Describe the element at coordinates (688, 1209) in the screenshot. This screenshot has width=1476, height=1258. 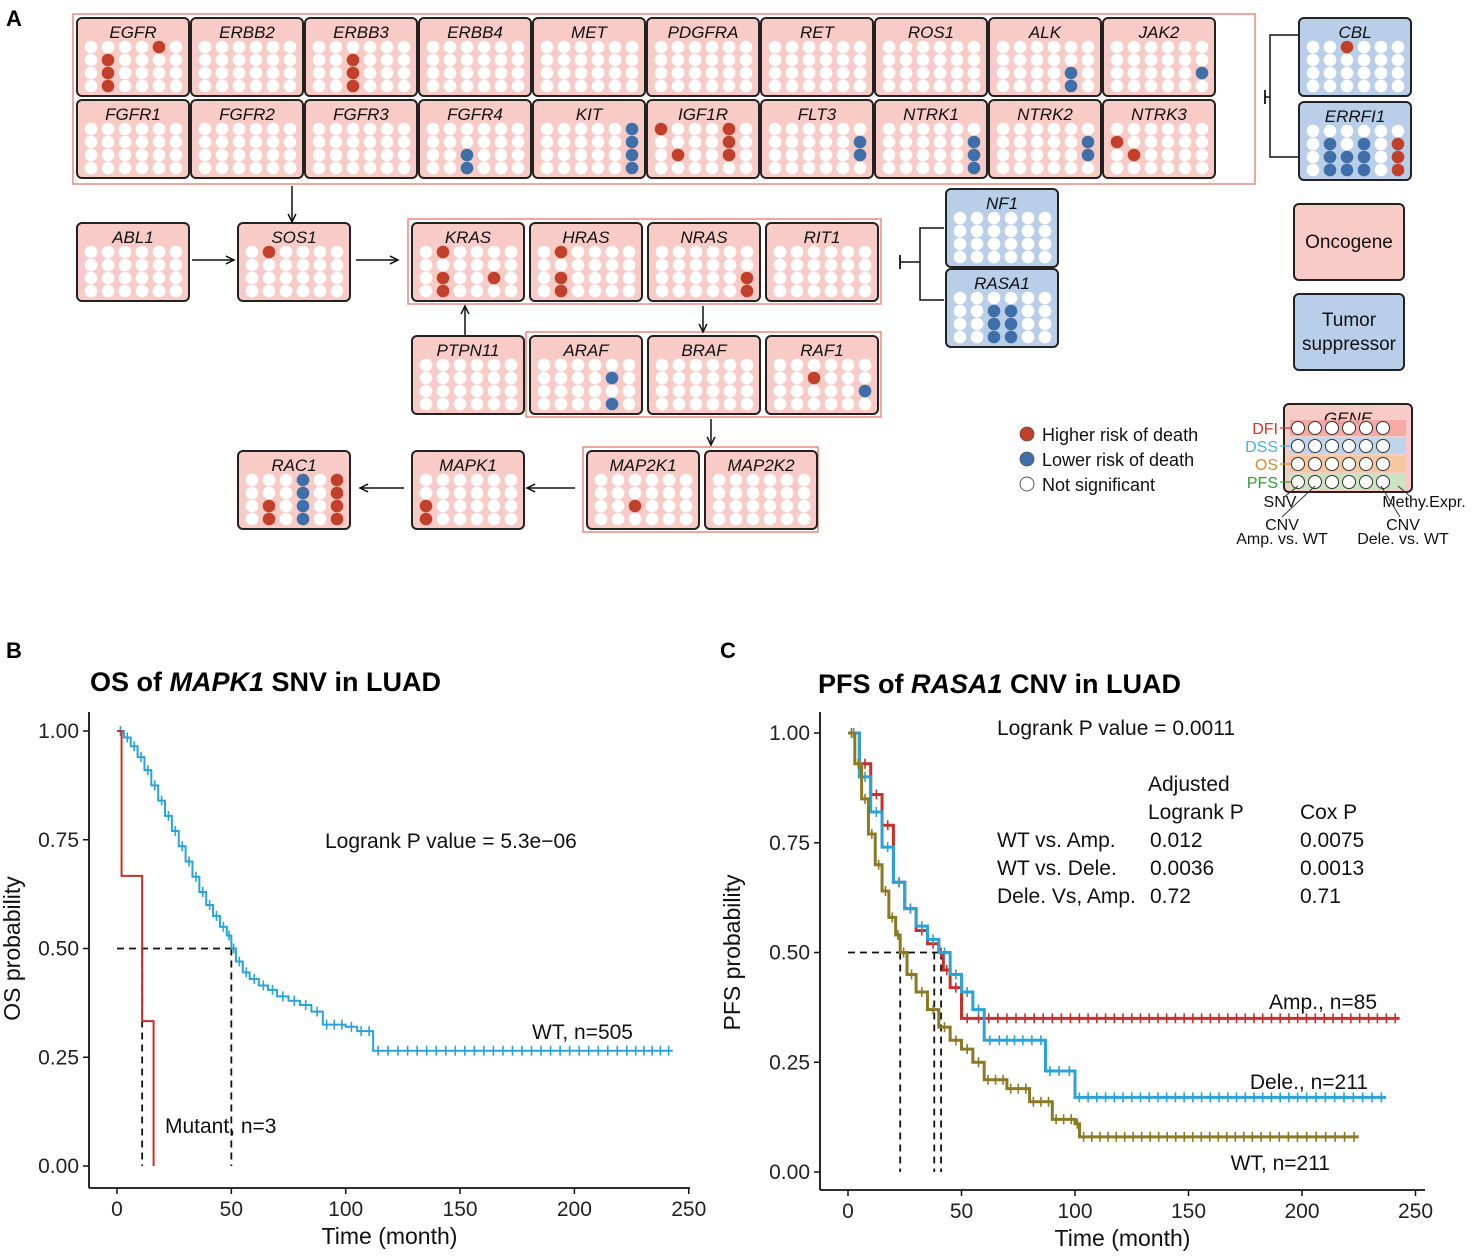
I see `x-tick-label: 250` at that location.